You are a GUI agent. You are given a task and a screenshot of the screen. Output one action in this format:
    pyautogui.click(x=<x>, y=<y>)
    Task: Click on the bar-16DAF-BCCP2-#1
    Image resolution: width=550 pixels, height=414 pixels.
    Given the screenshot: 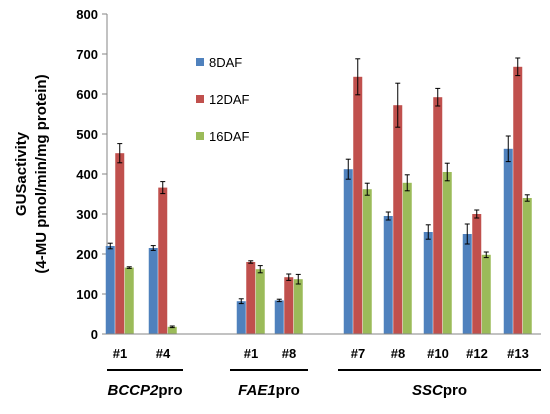 What is the action you would take?
    pyautogui.click(x=129, y=300)
    